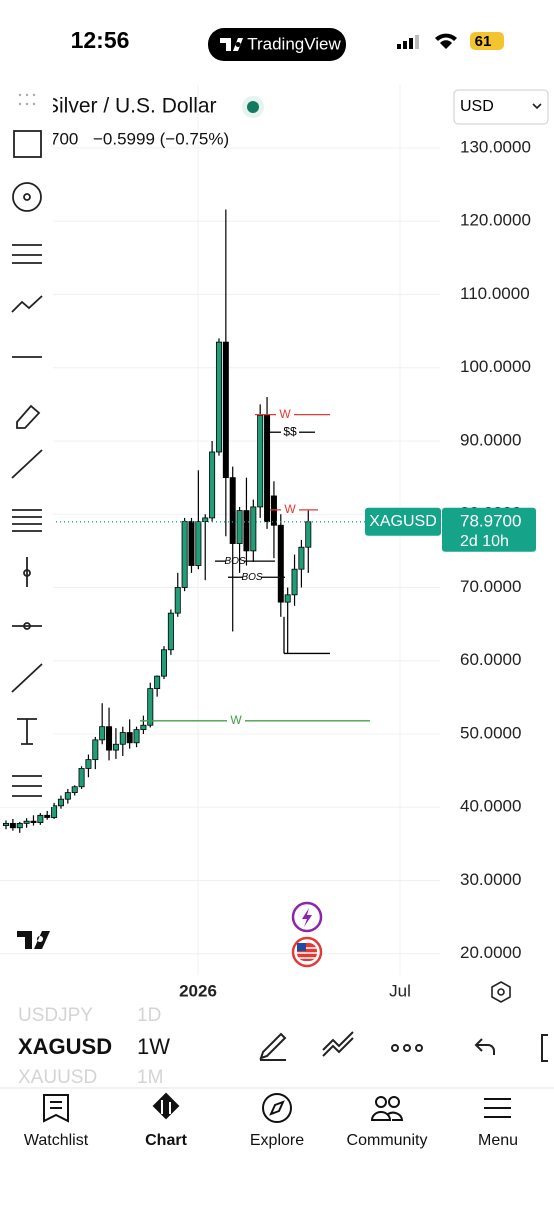 The image size is (554, 1205). Describe the element at coordinates (498, 1140) in the screenshot. I see `nav-label: Menu` at that location.